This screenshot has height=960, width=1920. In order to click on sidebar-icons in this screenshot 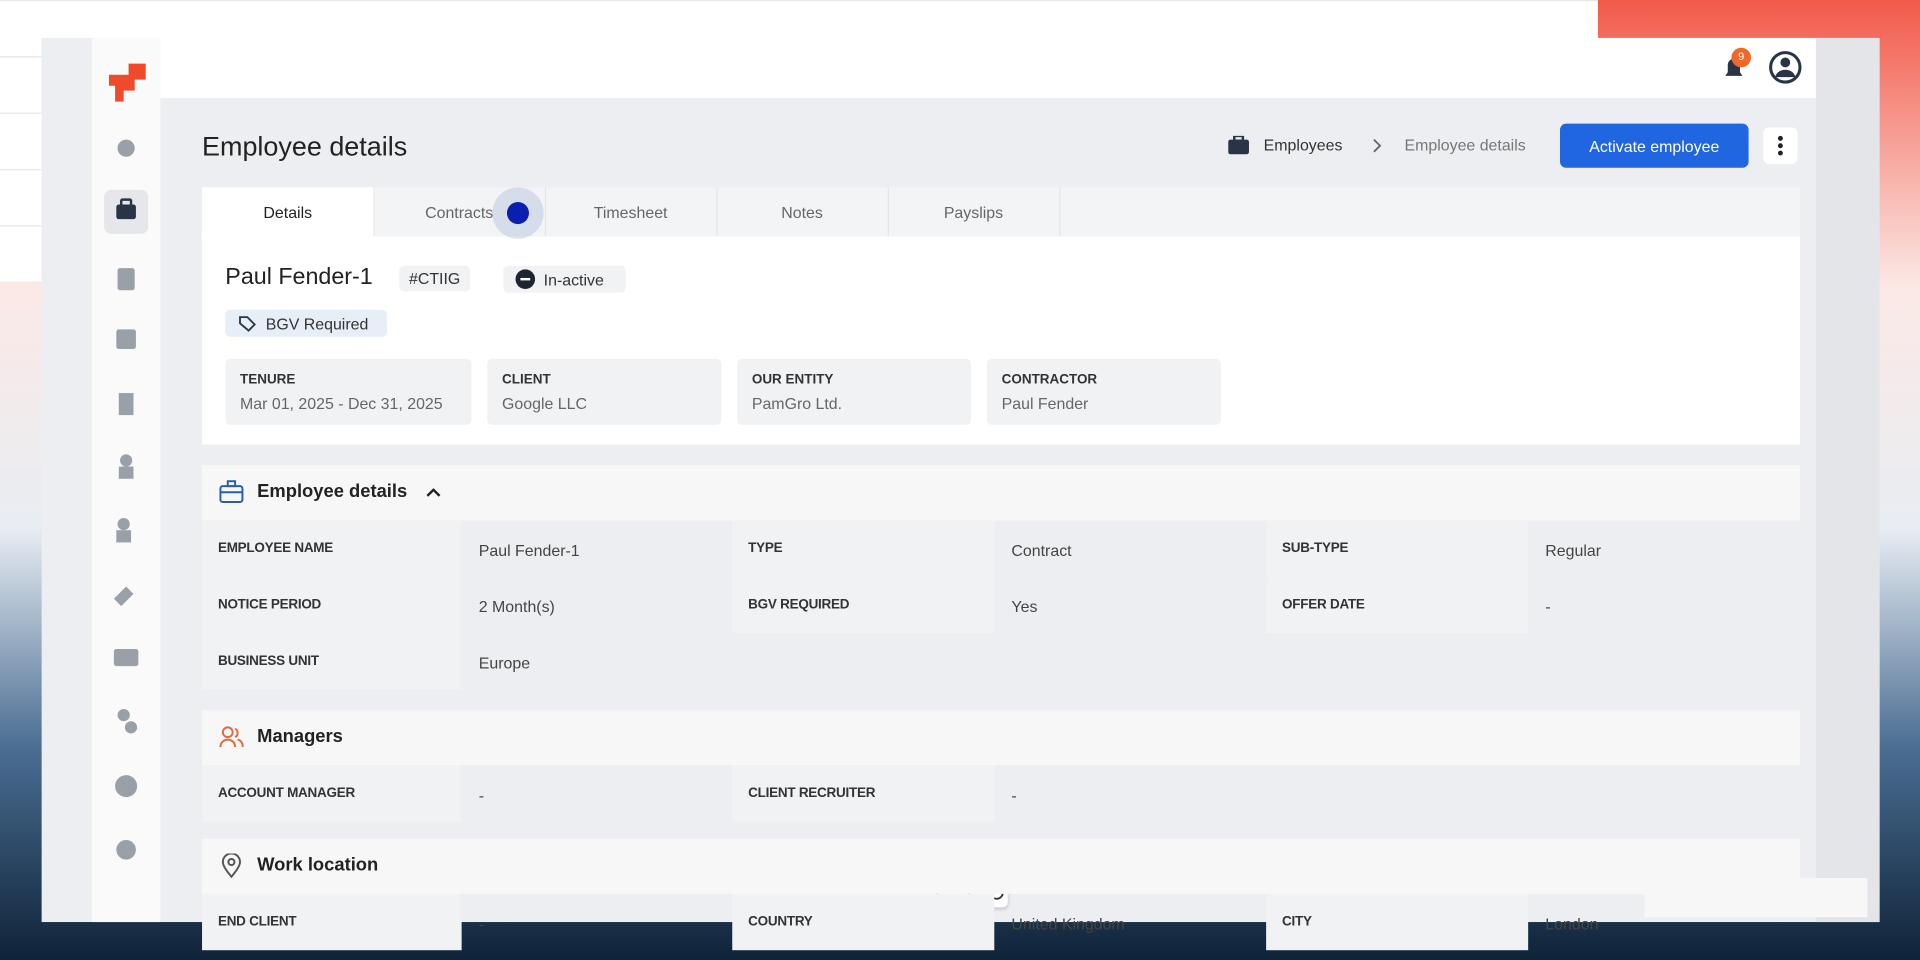, I will do `click(126, 461)`.